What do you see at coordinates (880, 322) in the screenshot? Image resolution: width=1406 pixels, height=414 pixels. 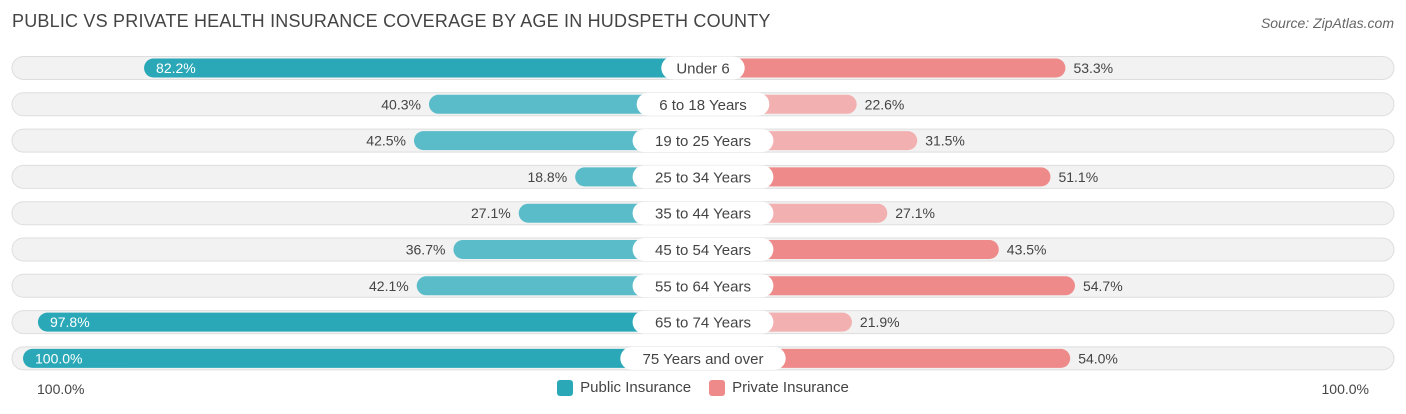 I see `value-label-private: 21.9%` at bounding box center [880, 322].